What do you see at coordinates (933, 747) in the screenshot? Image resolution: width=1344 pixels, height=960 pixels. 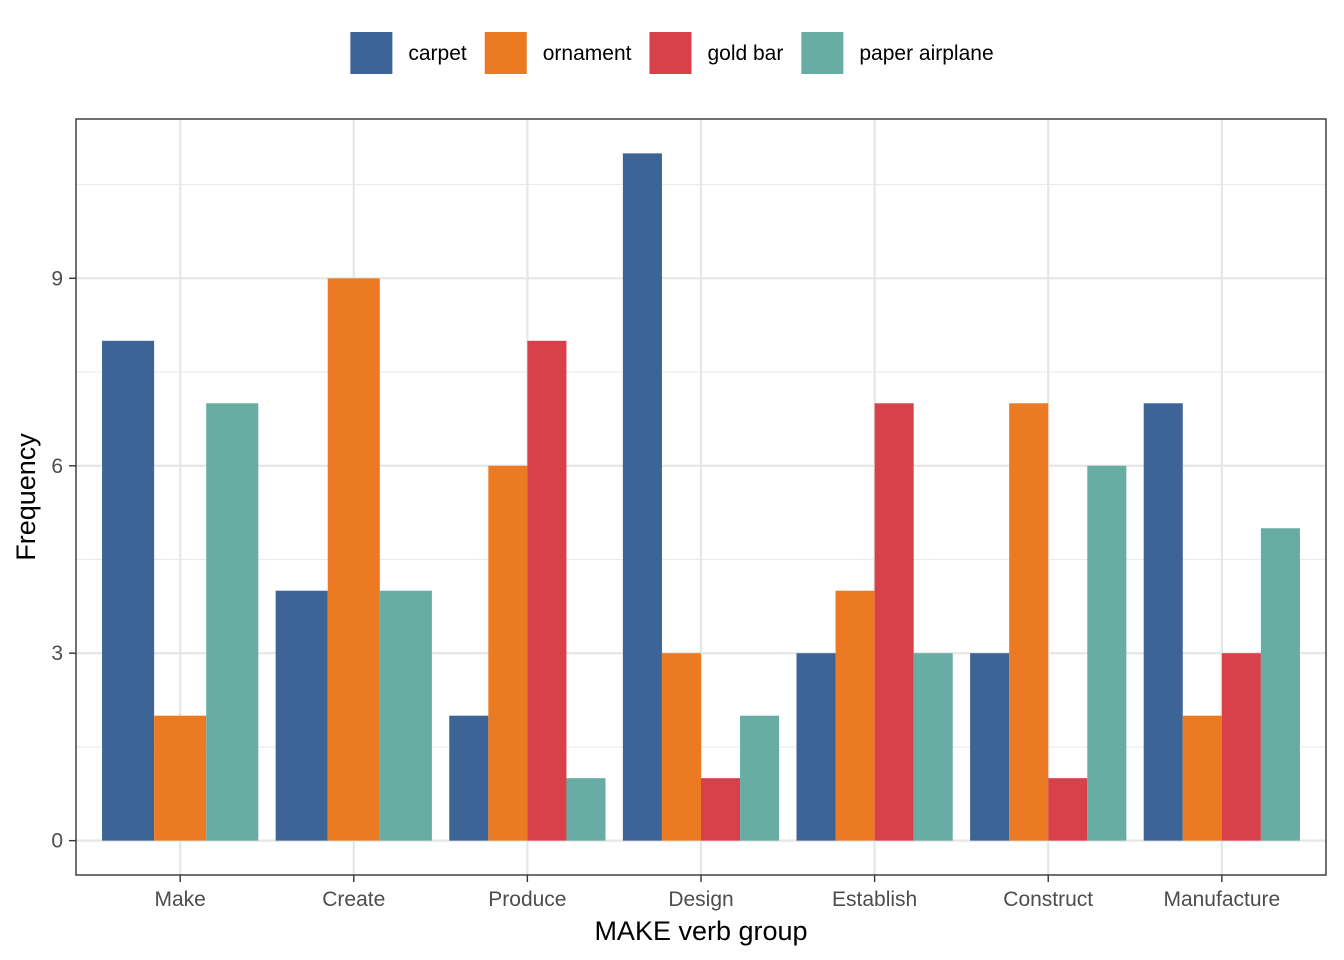 I see `bar-establish-paper-airplane` at bounding box center [933, 747].